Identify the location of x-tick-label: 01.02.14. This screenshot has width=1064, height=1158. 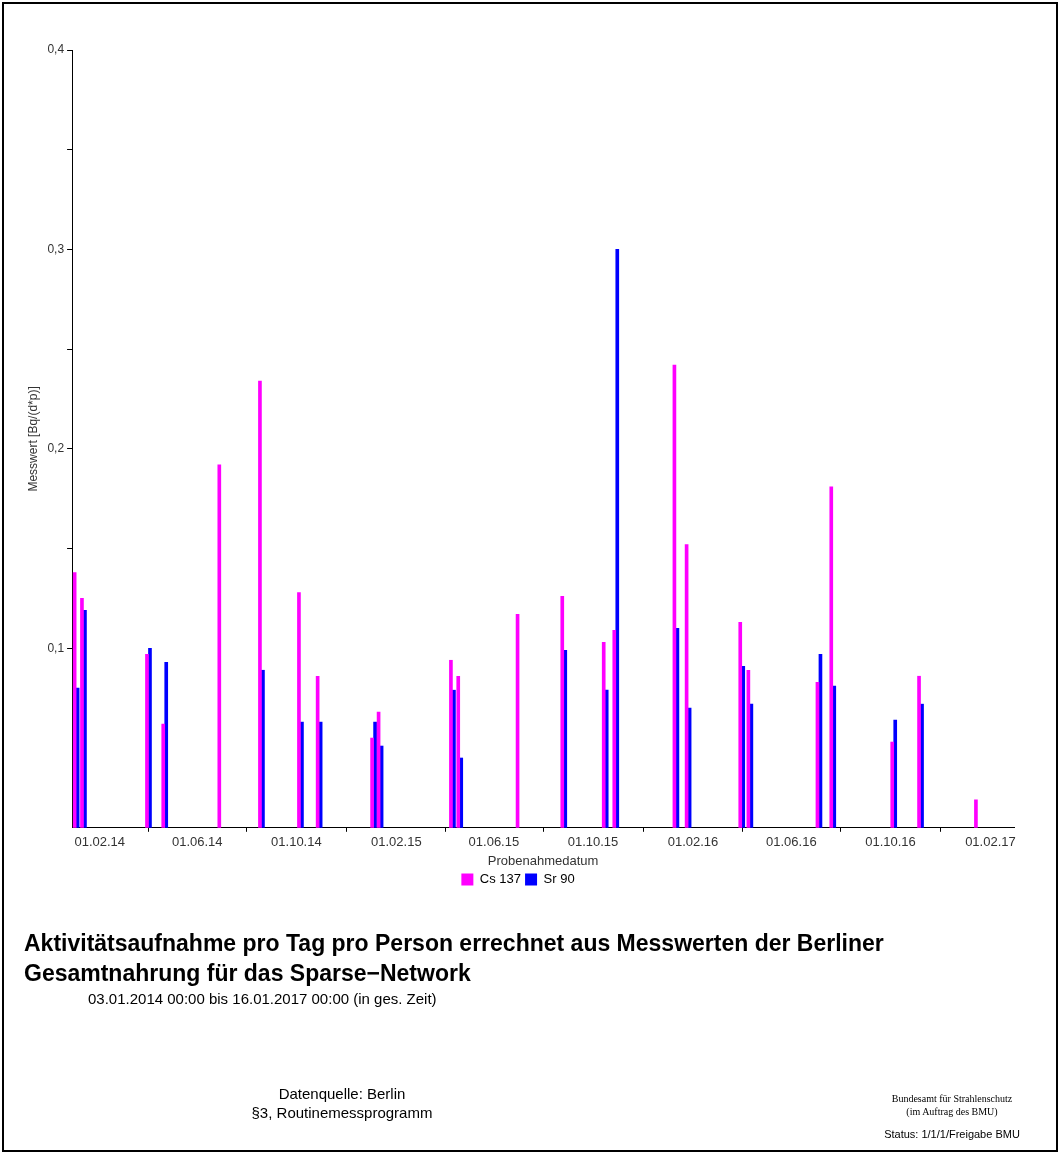
(100, 842).